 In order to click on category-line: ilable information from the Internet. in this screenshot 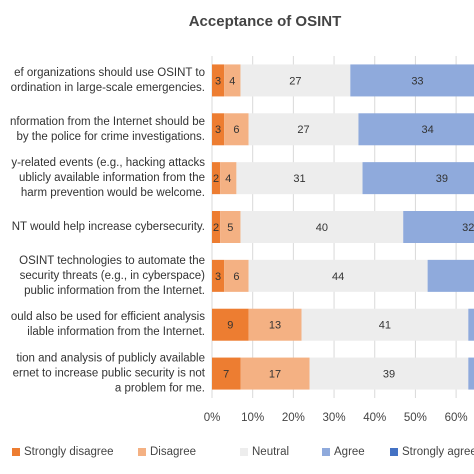, I will do `click(116, 332)`.